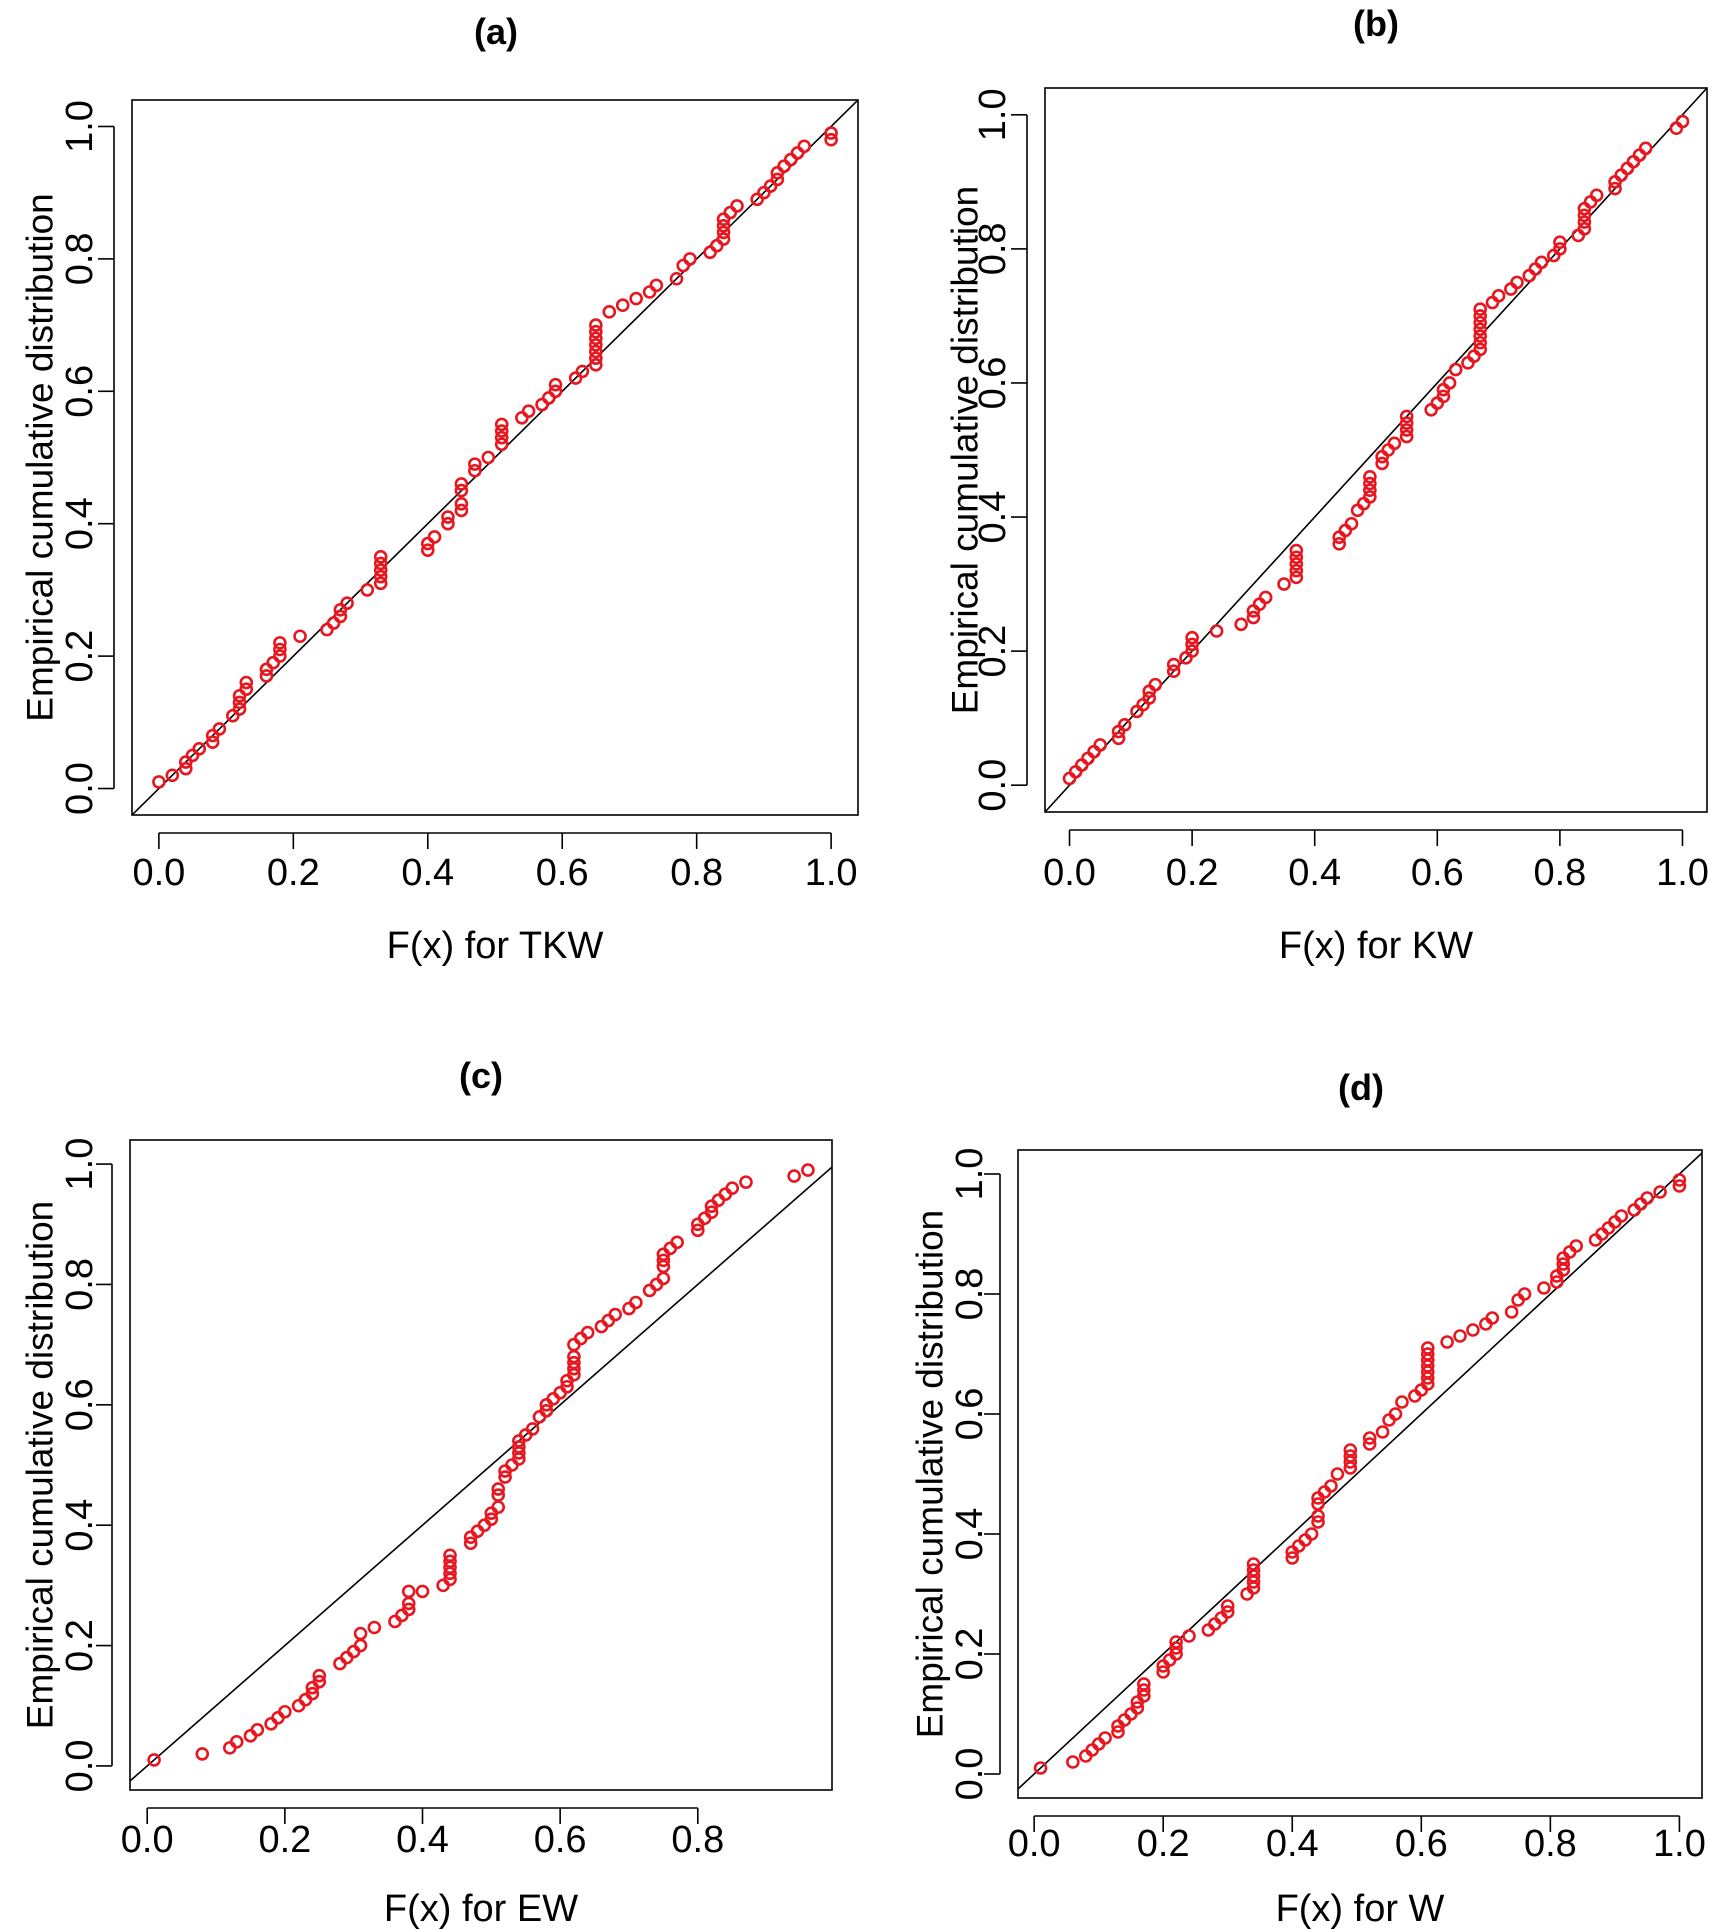 The height and width of the screenshot is (1930, 1711). Describe the element at coordinates (1376, 946) in the screenshot. I see `x-axis-label: F(x) for KW` at that location.